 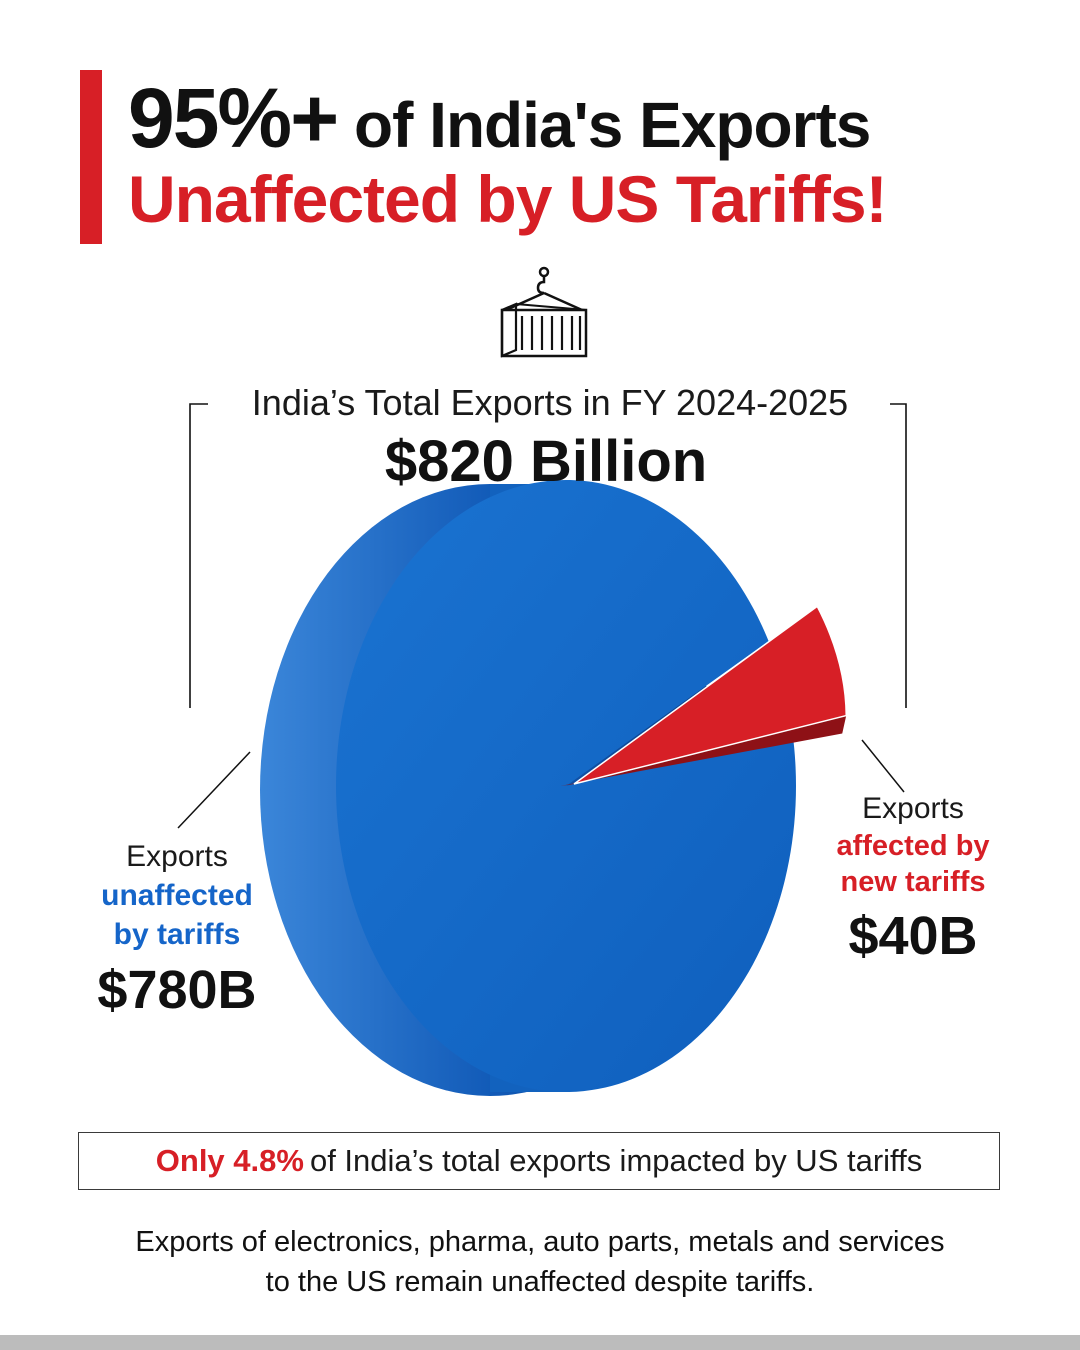 What do you see at coordinates (544, 312) in the screenshot?
I see `shipping-container-icon` at bounding box center [544, 312].